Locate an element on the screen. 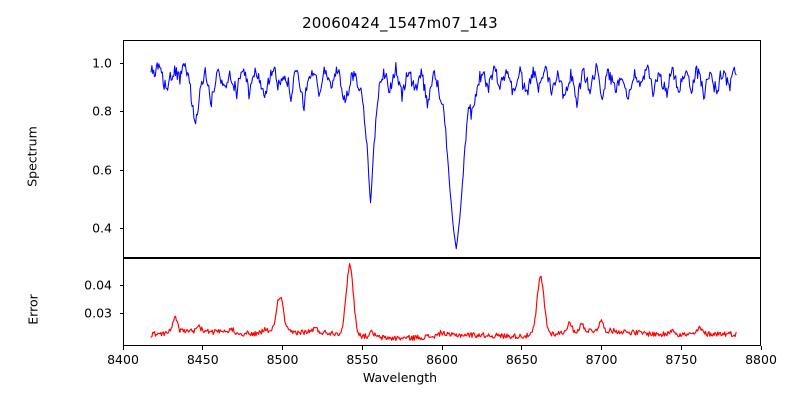 The width and height of the screenshot is (800, 400). spectrum-ytick-label: 0.4 is located at coordinates (102, 228).